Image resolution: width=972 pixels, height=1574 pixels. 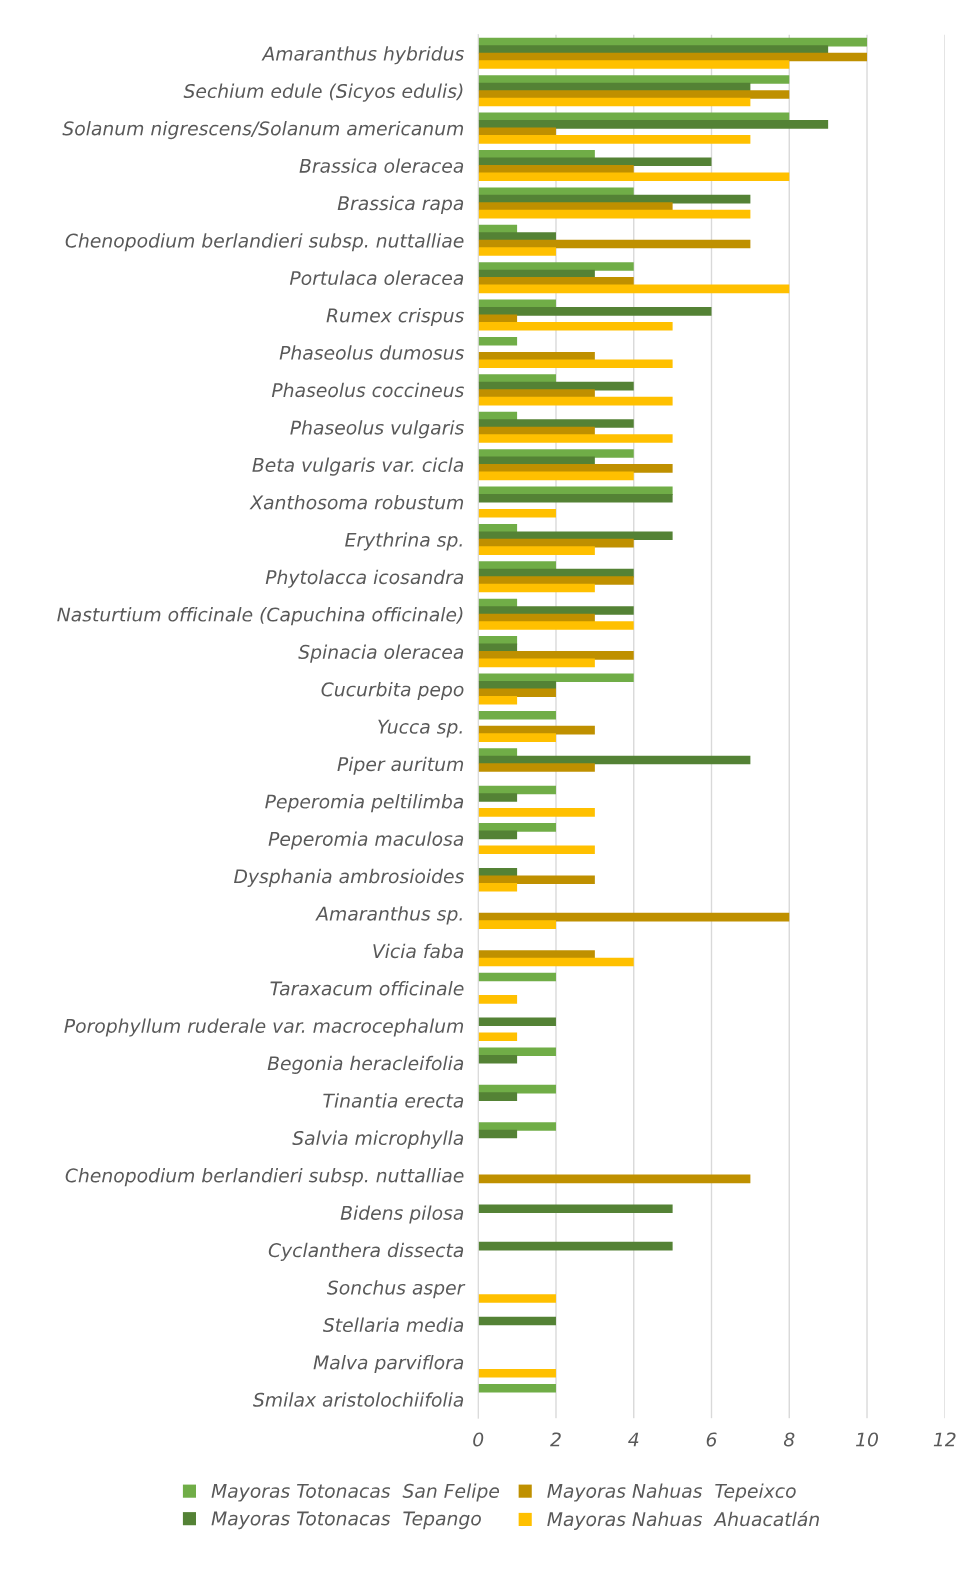 What do you see at coordinates (396, 1289) in the screenshot?
I see `y-tick-label: Sonchus asper` at bounding box center [396, 1289].